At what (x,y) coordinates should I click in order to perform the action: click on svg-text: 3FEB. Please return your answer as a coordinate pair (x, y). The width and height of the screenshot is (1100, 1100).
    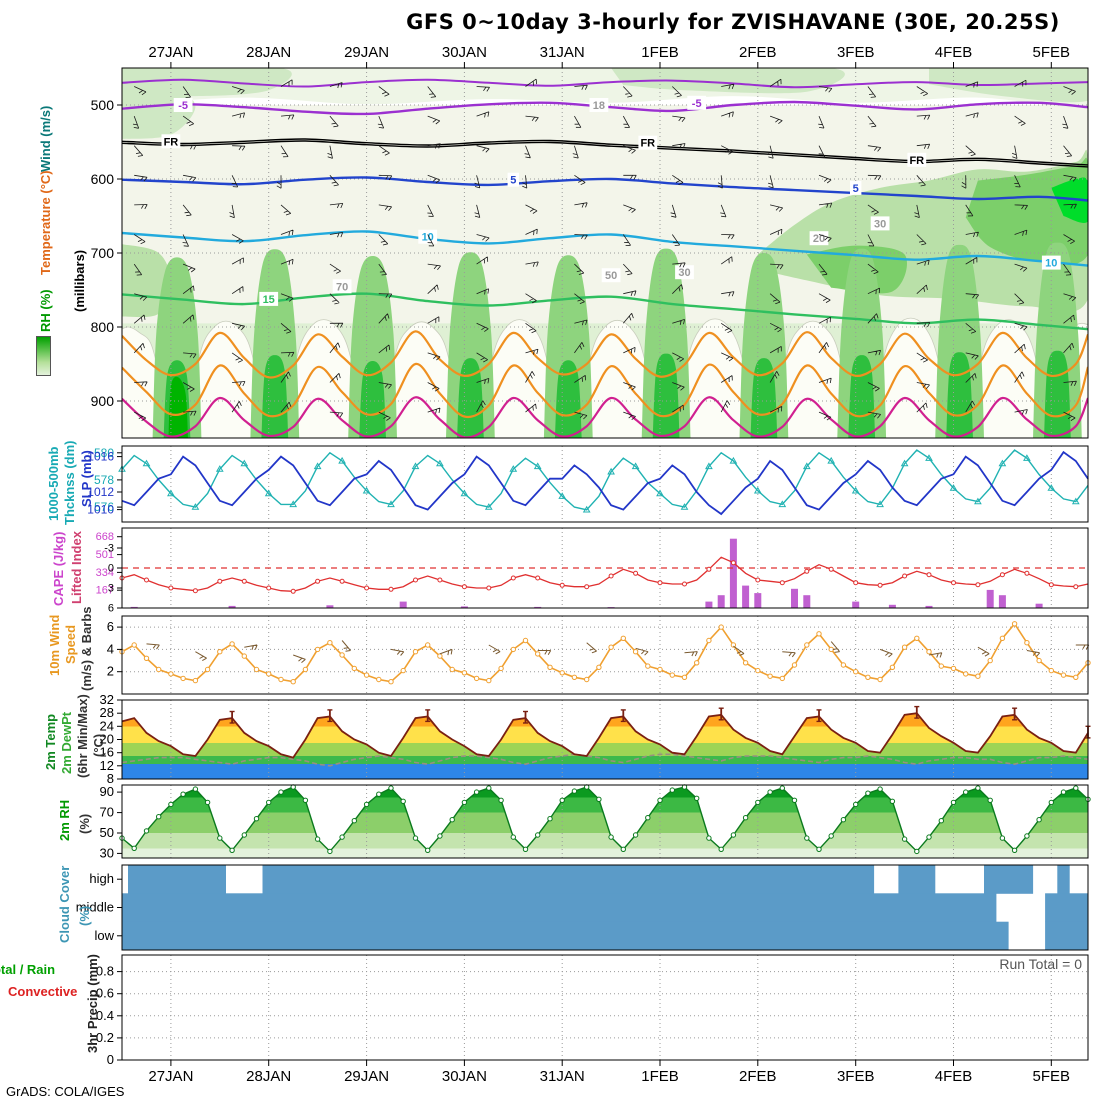
    Looking at the image, I should click on (856, 52).